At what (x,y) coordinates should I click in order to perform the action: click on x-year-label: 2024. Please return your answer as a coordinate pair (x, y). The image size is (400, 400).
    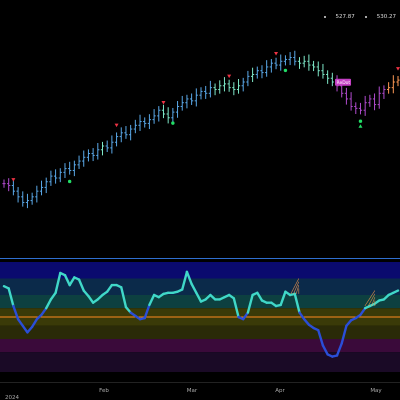
    Looking at the image, I should click on (12, 397).